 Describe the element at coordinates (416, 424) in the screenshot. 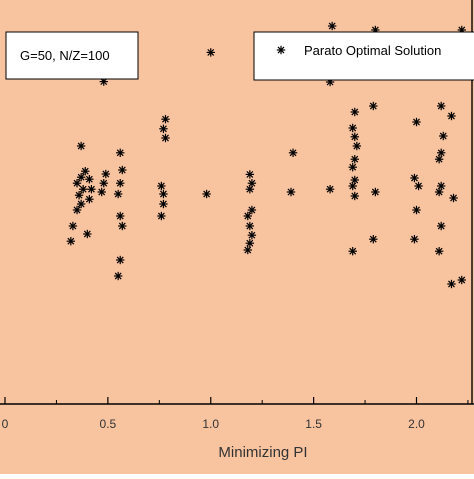

I see `x-tick-label: 2.0` at that location.